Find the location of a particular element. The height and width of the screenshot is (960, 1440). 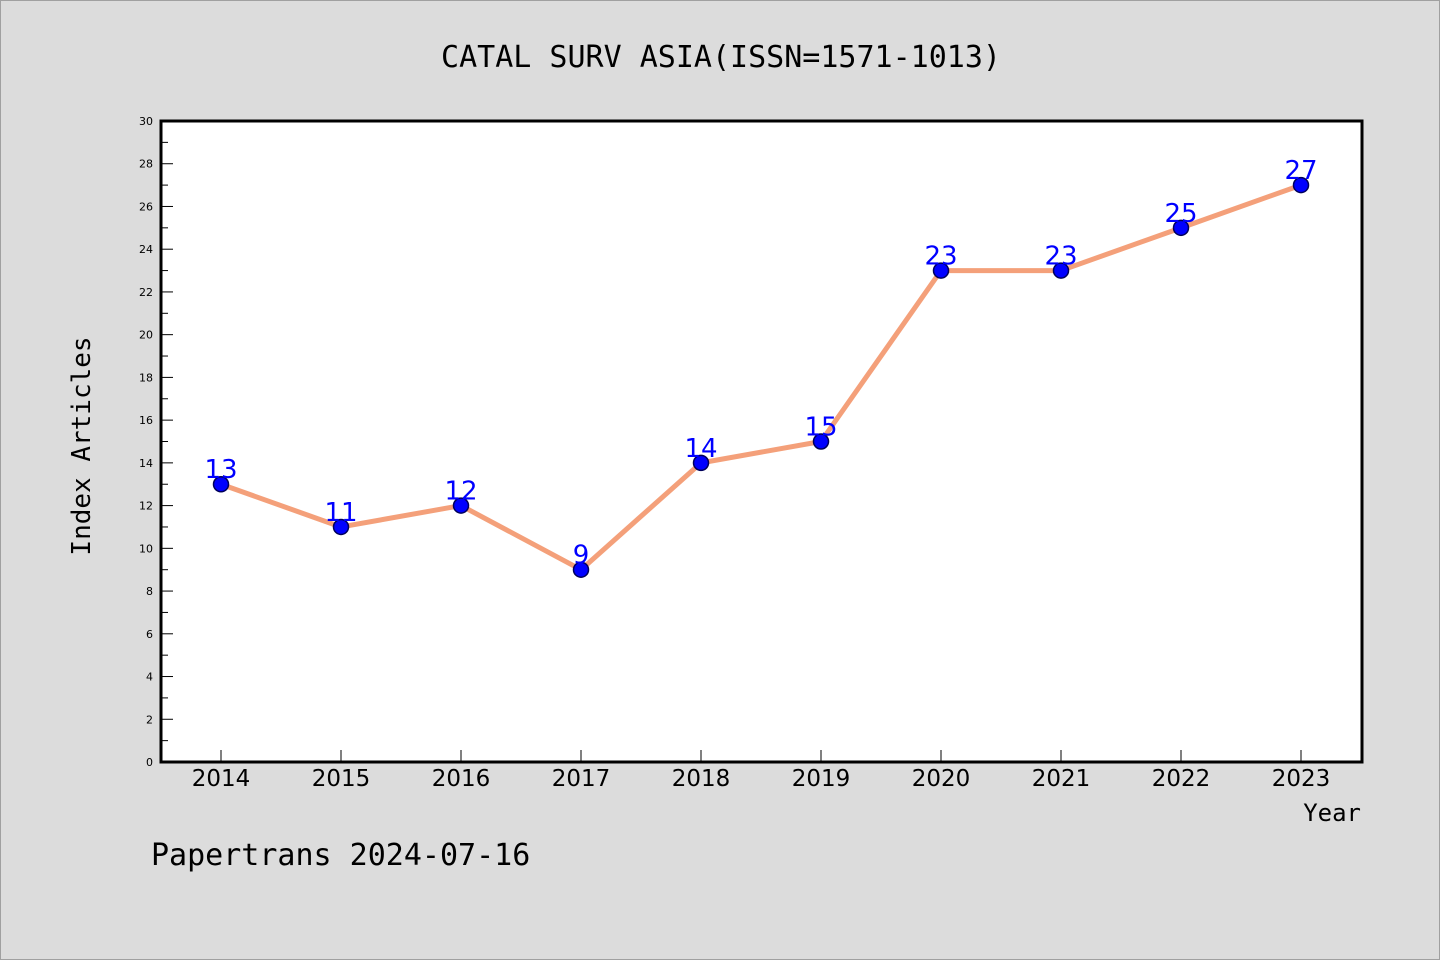

y-tick-label: 28 is located at coordinates (146, 164).